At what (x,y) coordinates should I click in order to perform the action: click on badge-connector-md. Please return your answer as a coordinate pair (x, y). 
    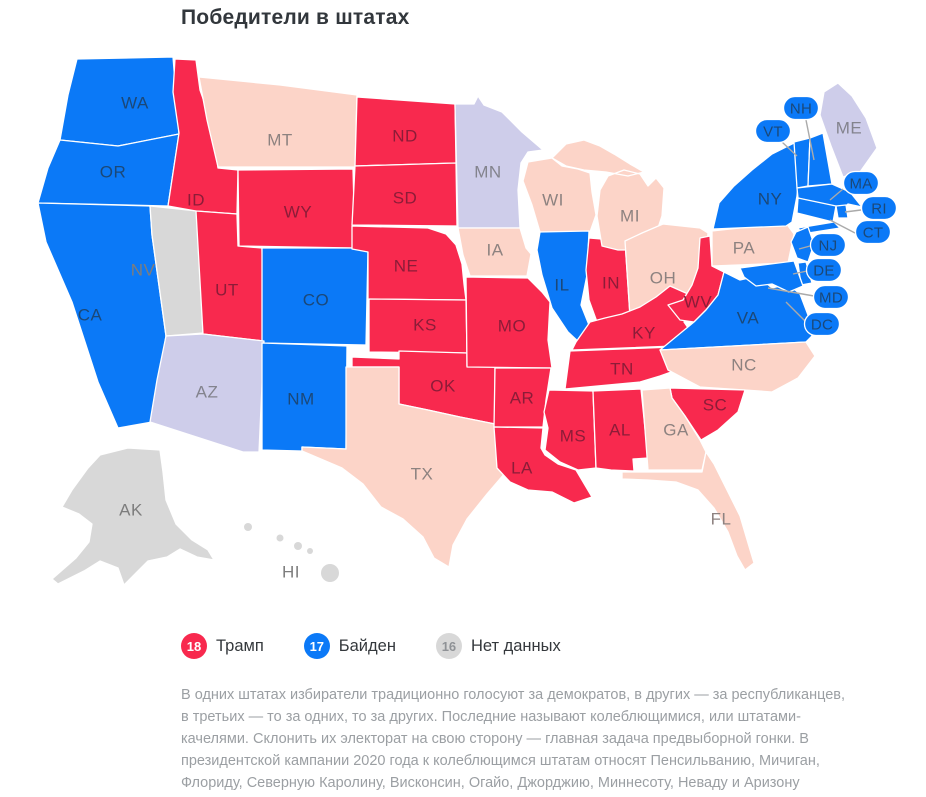
    Looking at the image, I should click on (791, 292).